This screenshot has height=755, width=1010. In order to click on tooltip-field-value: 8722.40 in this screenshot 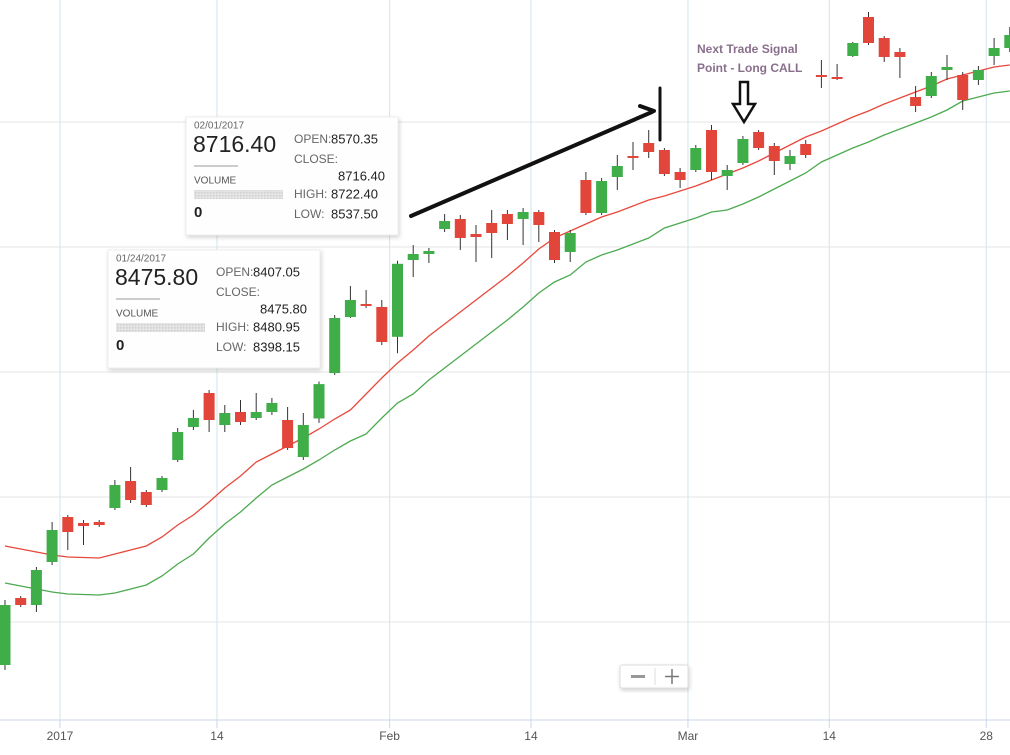, I will do `click(354, 193)`.